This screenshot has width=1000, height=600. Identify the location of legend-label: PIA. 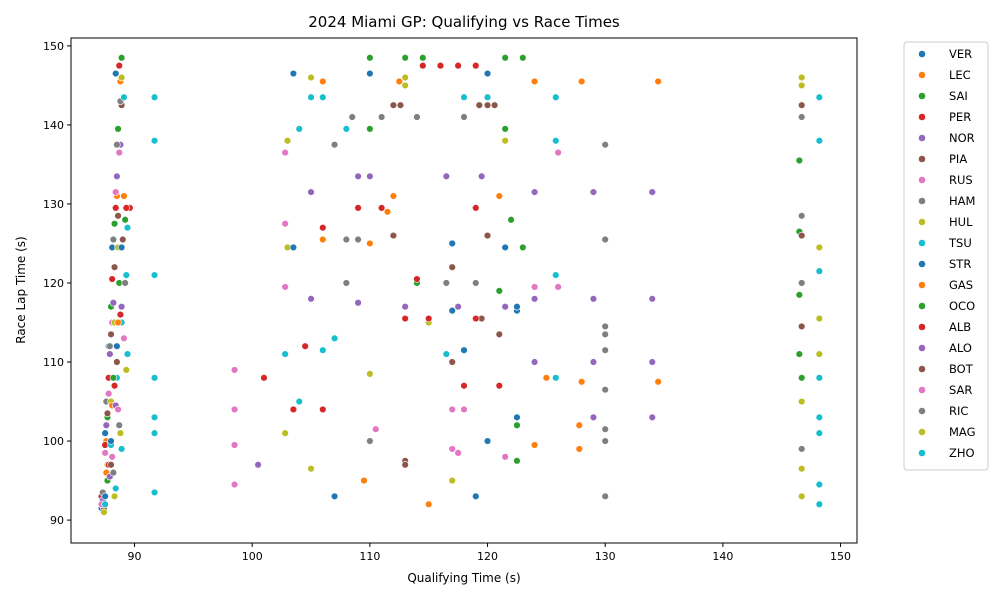
(958, 159).